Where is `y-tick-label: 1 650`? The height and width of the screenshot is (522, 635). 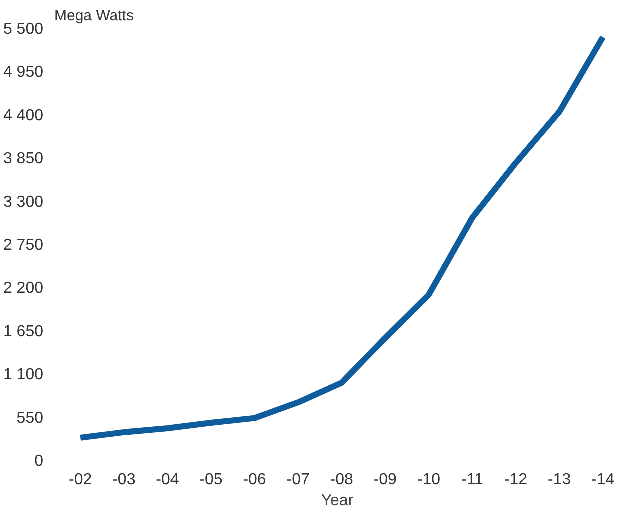 y-tick-label: 1 650 is located at coordinates (23, 331).